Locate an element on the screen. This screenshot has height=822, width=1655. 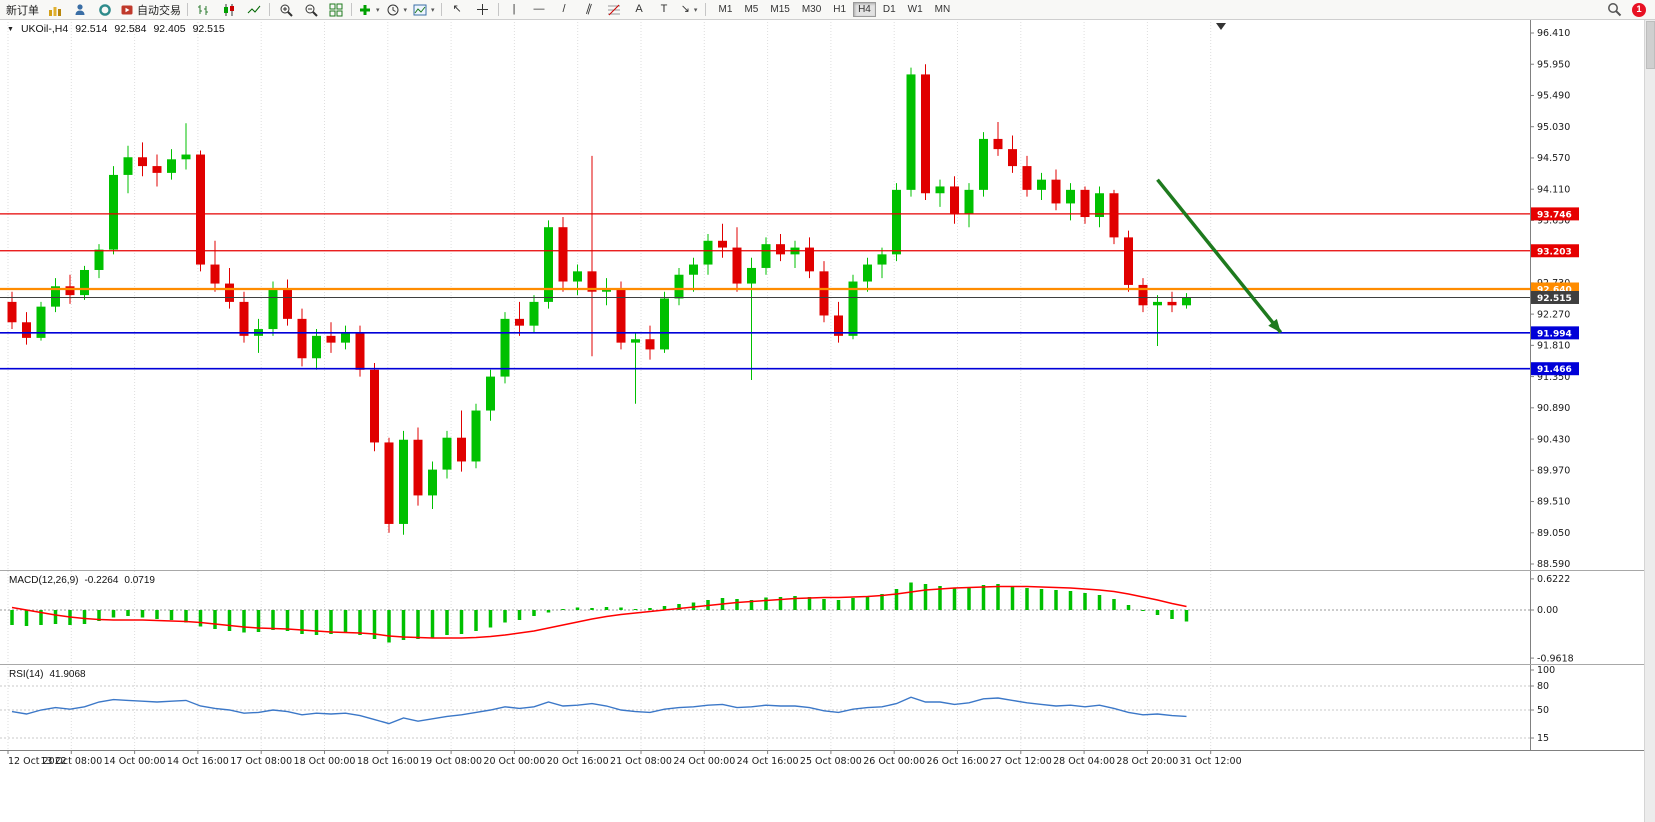
trendline-icon: / is located at coordinates (564, 9).